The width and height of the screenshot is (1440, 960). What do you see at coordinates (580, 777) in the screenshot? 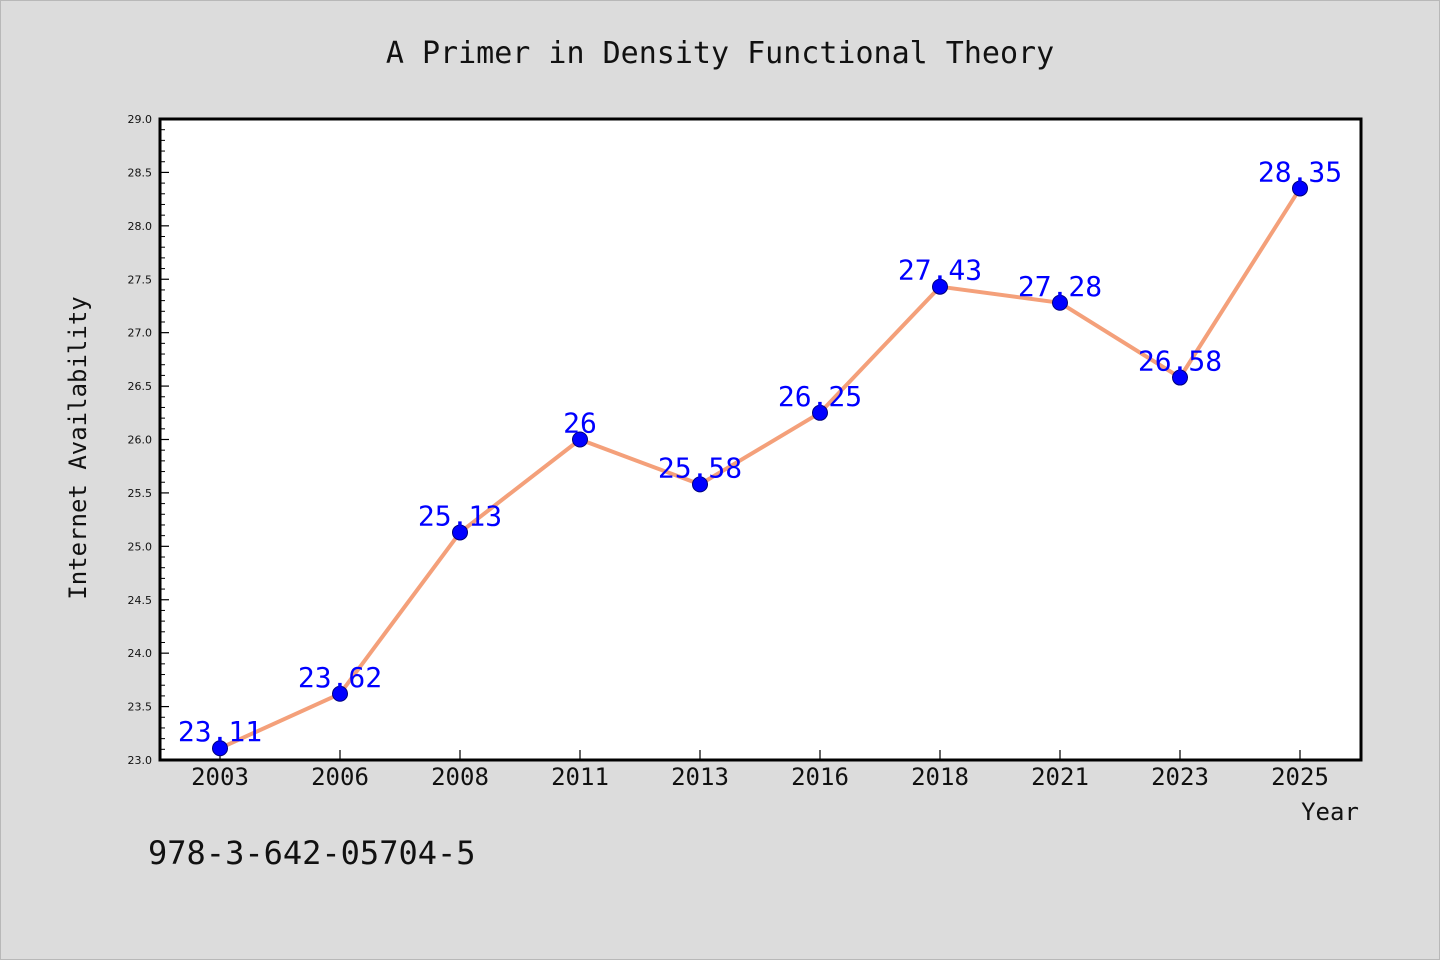
I see `x-tick-label: 2011` at bounding box center [580, 777].